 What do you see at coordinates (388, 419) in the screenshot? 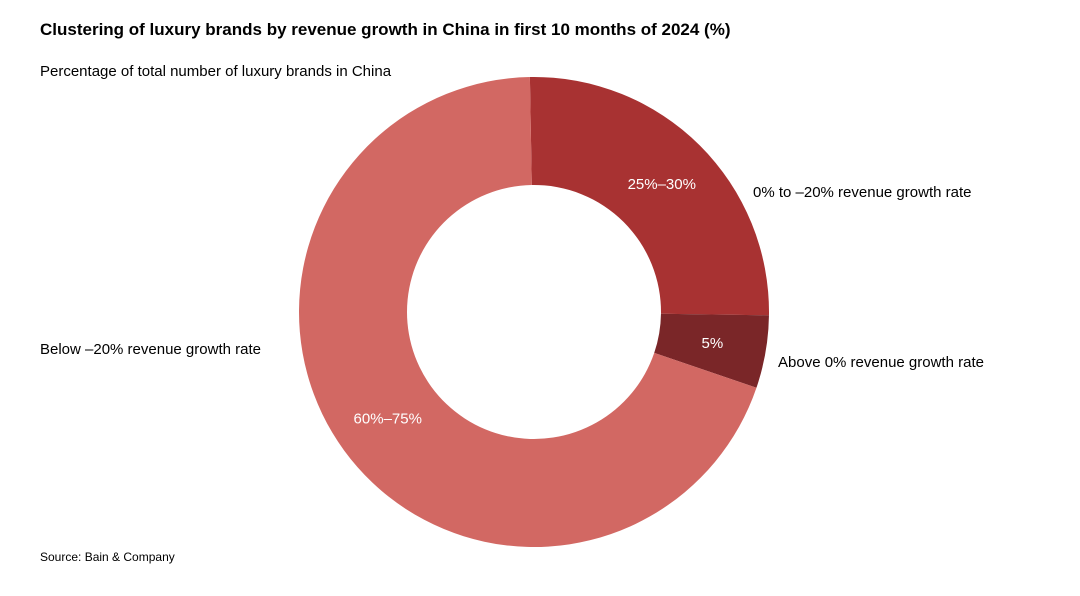
I see `slice-value-label: 60%–75%` at bounding box center [388, 419].